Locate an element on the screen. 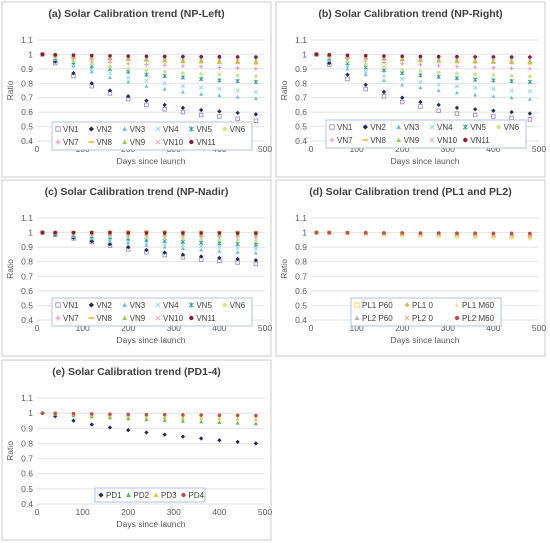 The height and width of the screenshot is (543, 550). legend-entry: VN9 is located at coordinates (408, 140).